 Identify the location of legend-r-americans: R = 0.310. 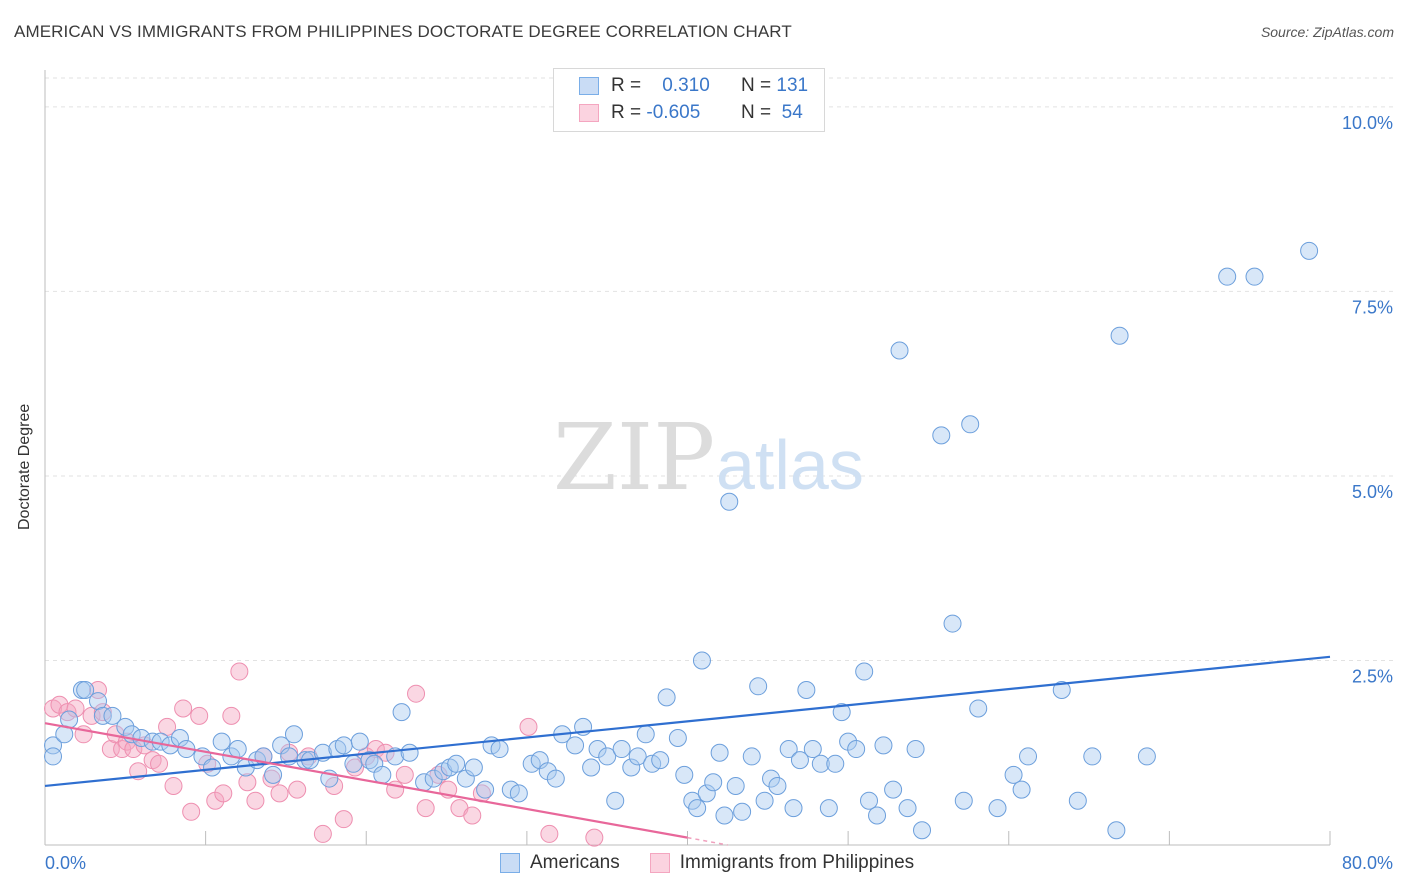
(676, 86).